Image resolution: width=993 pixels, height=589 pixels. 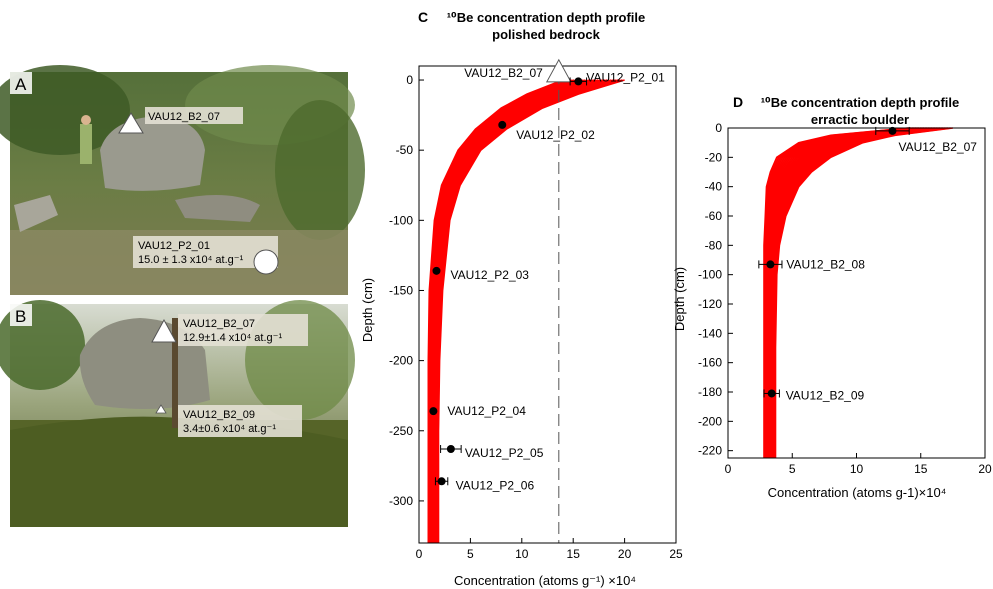 I want to click on chart-c-ylabel: Depth (cm), so click(x=367, y=310).